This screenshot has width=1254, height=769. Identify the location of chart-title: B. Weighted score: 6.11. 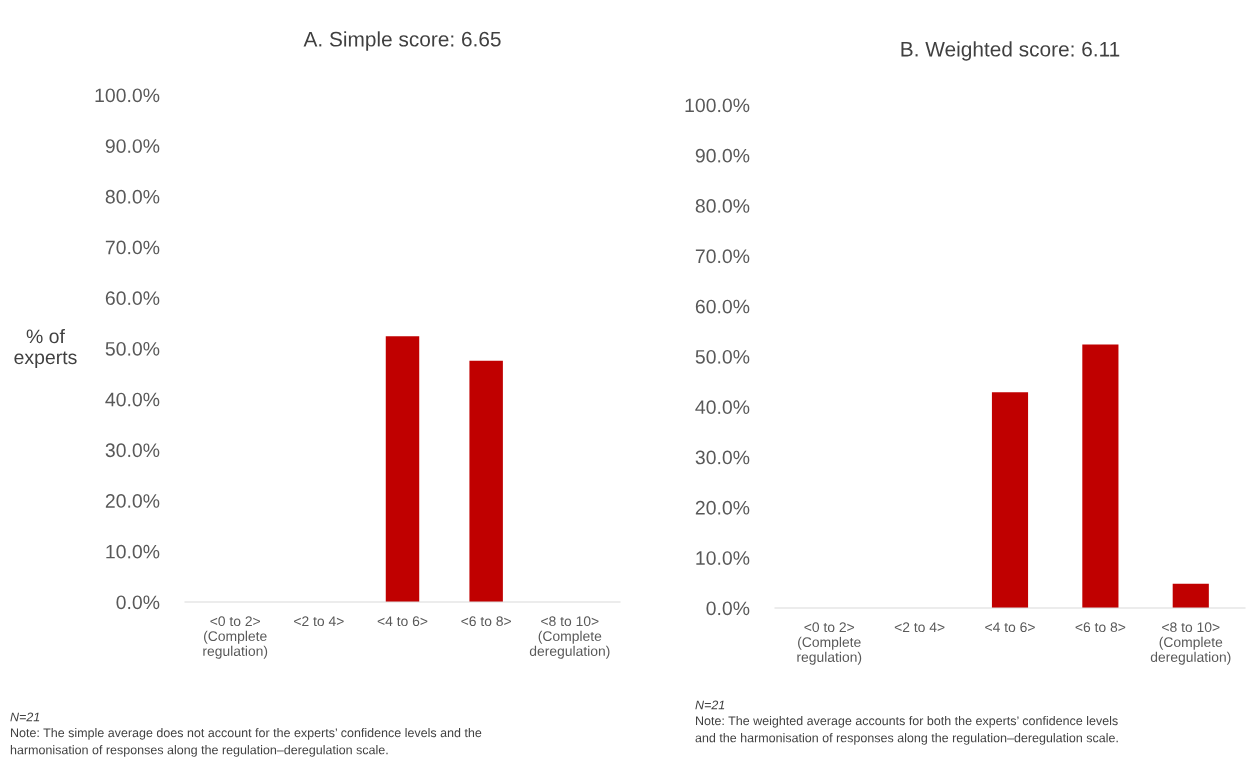
(1010, 51).